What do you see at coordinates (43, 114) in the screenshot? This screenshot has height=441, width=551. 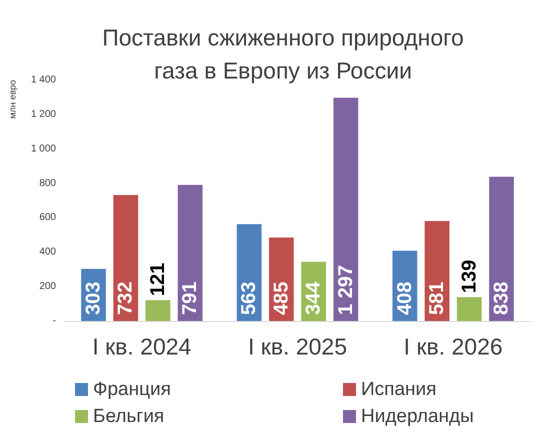 I see `y-tick-label: 1 200` at bounding box center [43, 114].